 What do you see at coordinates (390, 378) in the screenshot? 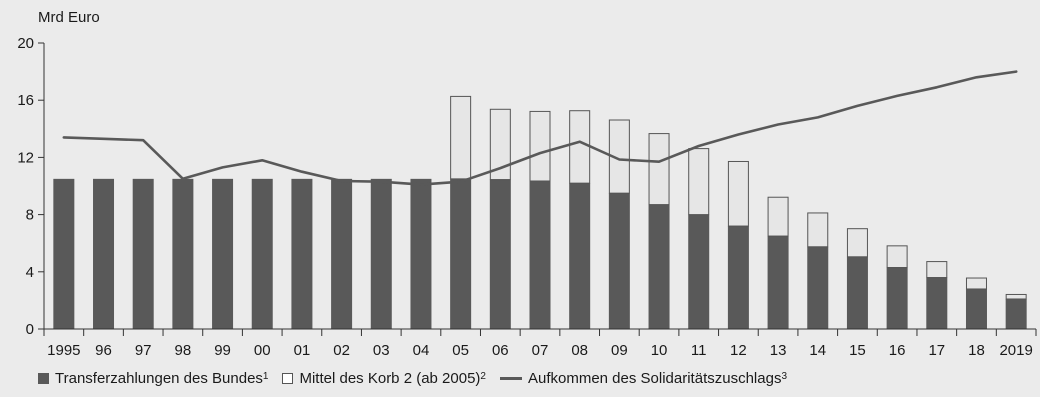
I see `legend-label-korb2: Mittel des Korb 2 (ab 2005)` at bounding box center [390, 378].